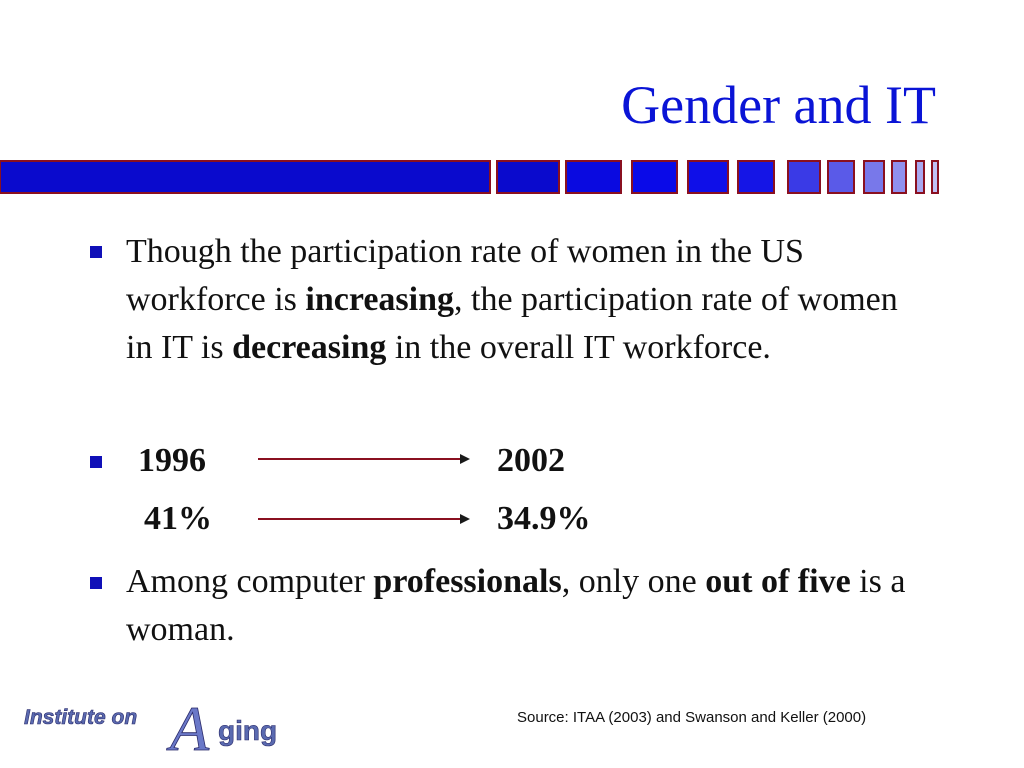  I want to click on bullet-3-emphasis-out-of-five: out of five, so click(778, 581).